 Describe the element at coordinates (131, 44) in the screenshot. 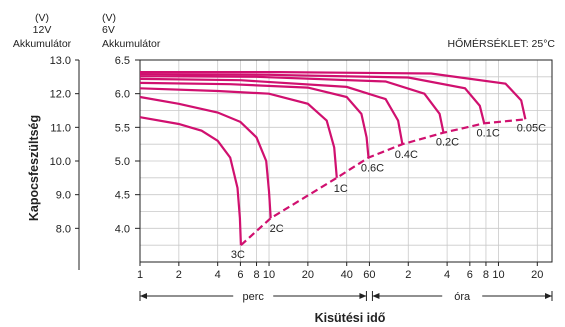

I see `header-6v-name: Akkumulátor` at that location.